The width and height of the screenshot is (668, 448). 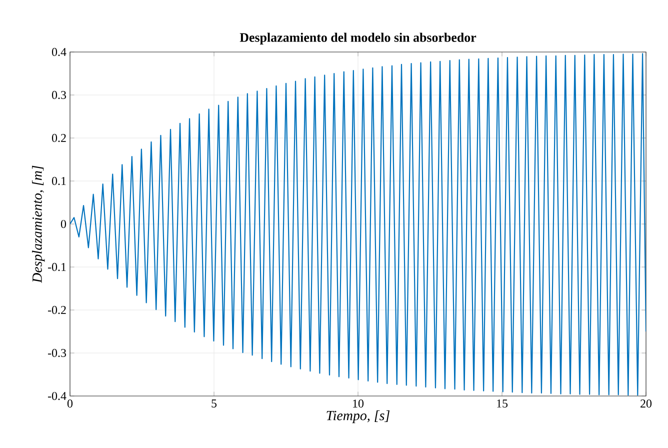 I want to click on chart-title: Desplazamiento del modelo sin absorbedor, so click(x=358, y=38).